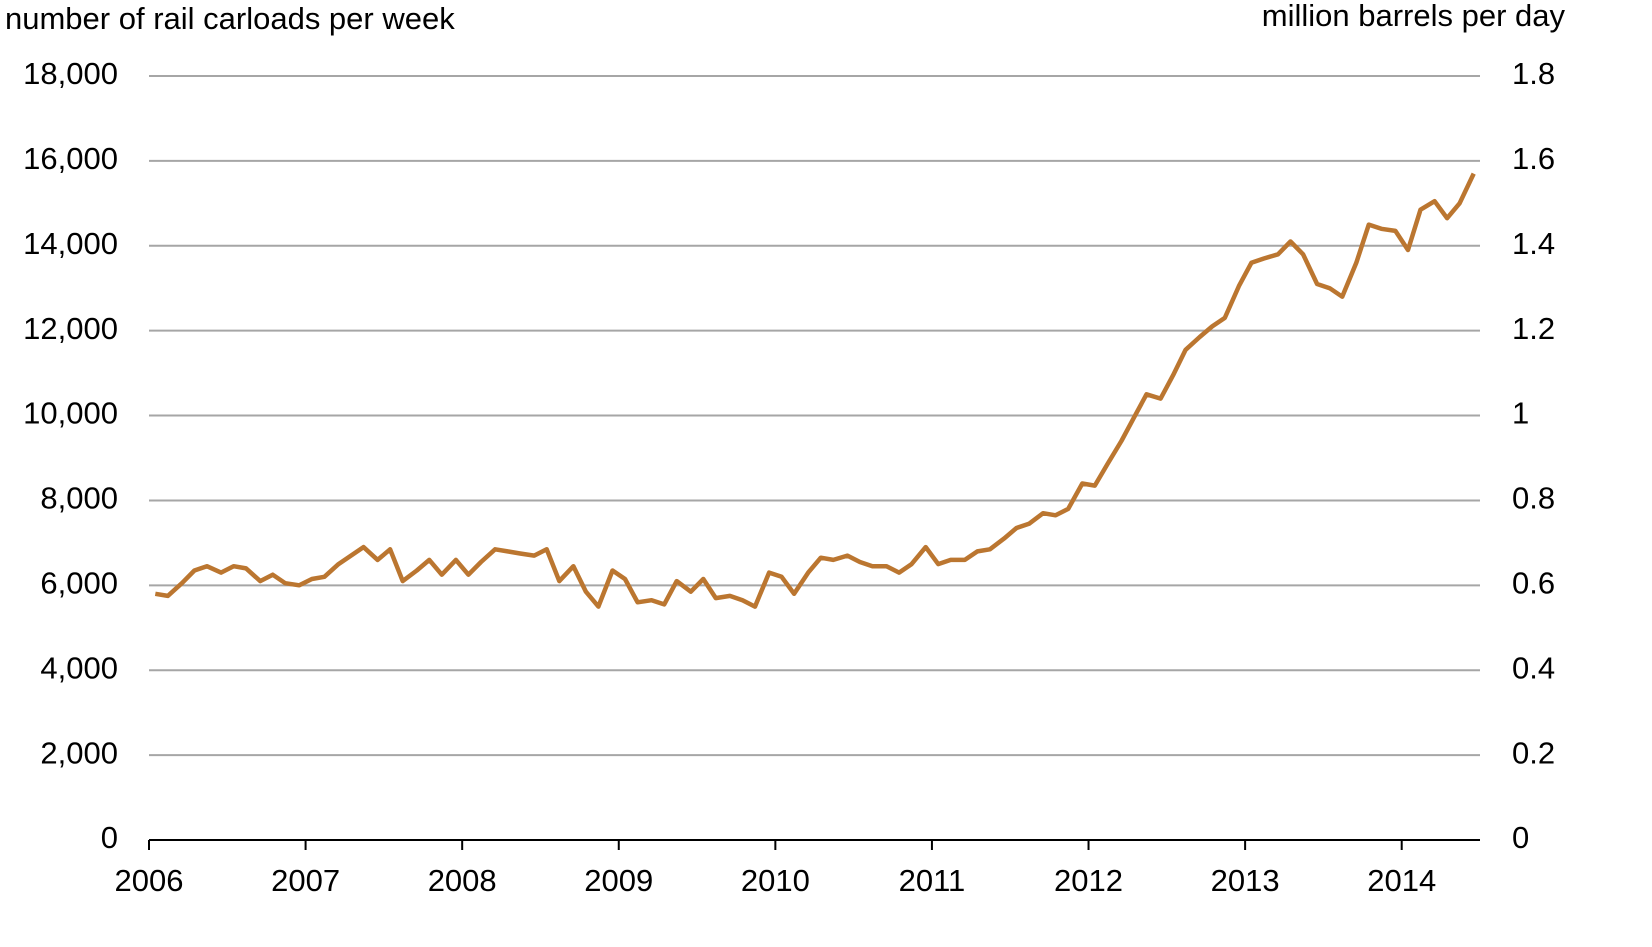 This screenshot has height=947, width=1652. What do you see at coordinates (1245, 880) in the screenshot?
I see `x-tick-label: 2013` at bounding box center [1245, 880].